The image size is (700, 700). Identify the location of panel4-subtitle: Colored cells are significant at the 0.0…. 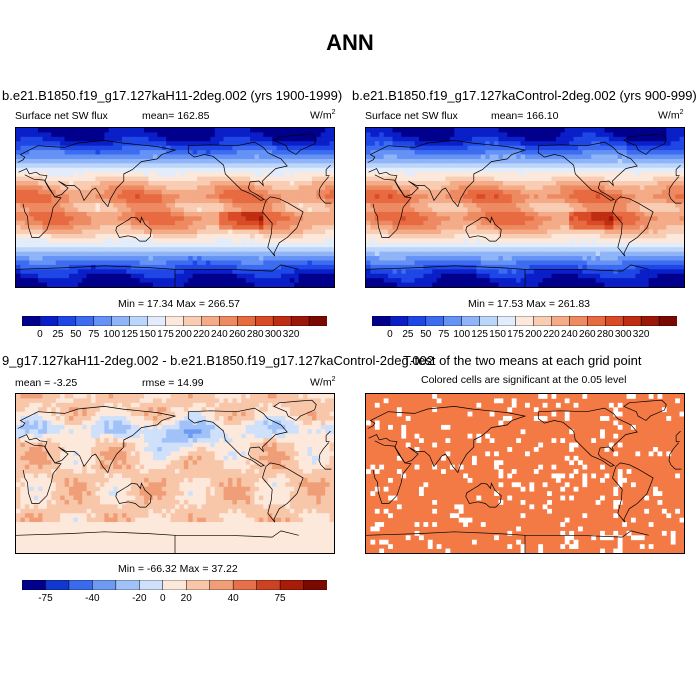
(524, 380).